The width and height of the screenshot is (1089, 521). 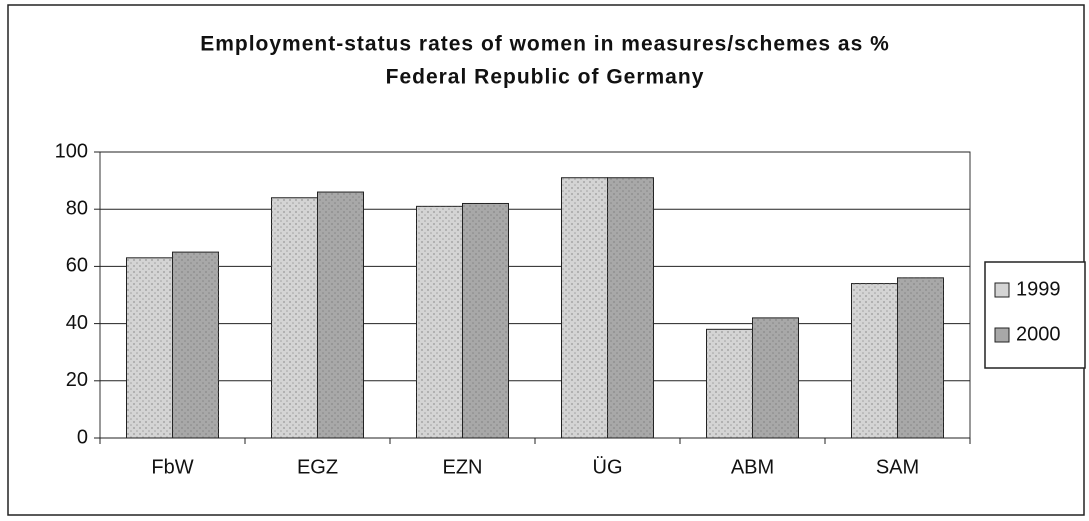 What do you see at coordinates (1035, 315) in the screenshot?
I see `legend-box` at bounding box center [1035, 315].